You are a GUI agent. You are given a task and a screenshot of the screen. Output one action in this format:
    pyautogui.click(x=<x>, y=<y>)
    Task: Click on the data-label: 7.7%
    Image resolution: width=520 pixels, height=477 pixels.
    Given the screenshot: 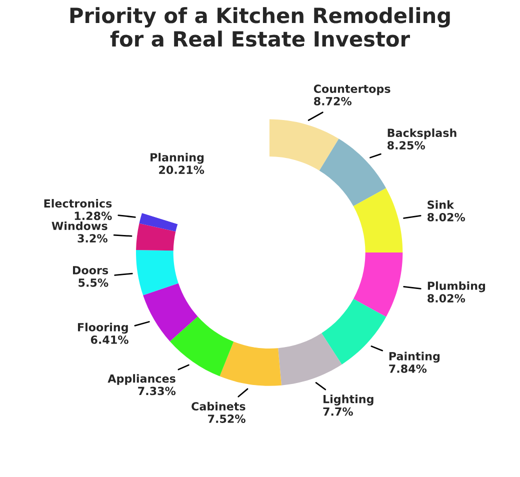 What is the action you would take?
    pyautogui.click(x=338, y=411)
    